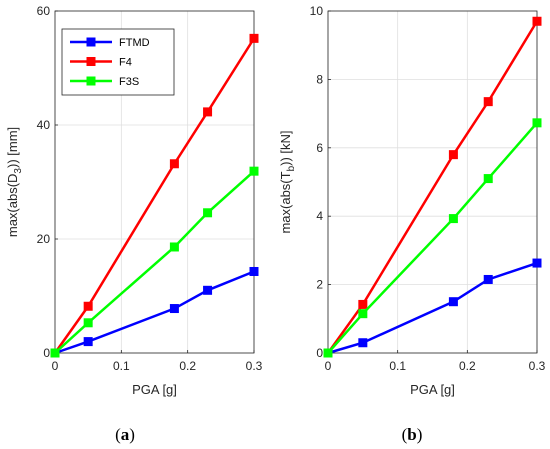 The height and width of the screenshot is (449, 550). What do you see at coordinates (319, 216) in the screenshot?
I see `y-tick-label: 4` at bounding box center [319, 216].